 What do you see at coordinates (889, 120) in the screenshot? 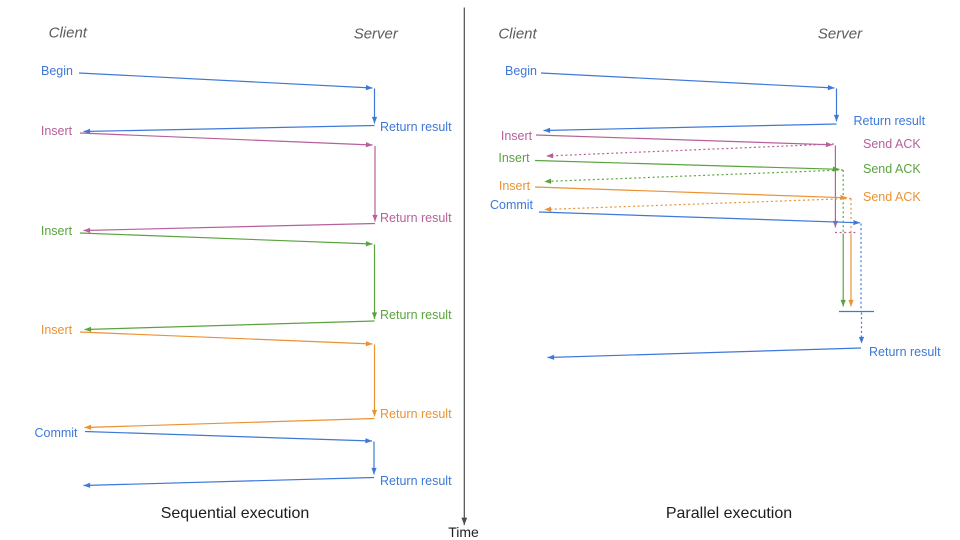
I see `par-begin-result-label: Return result` at bounding box center [889, 120].